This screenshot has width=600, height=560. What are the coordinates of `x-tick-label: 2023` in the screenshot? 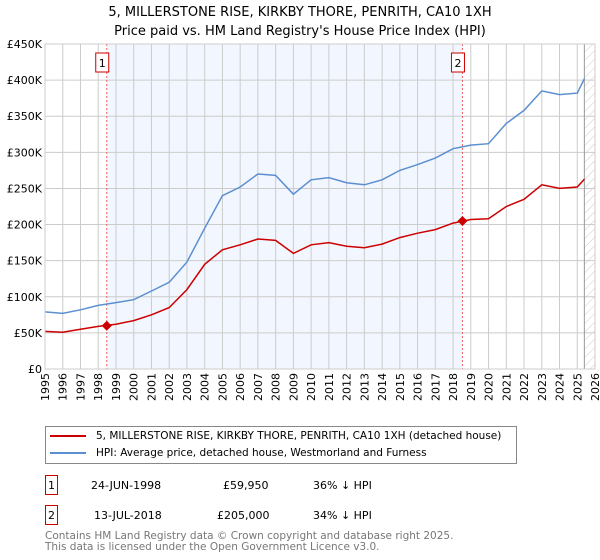 It's located at (542, 387).